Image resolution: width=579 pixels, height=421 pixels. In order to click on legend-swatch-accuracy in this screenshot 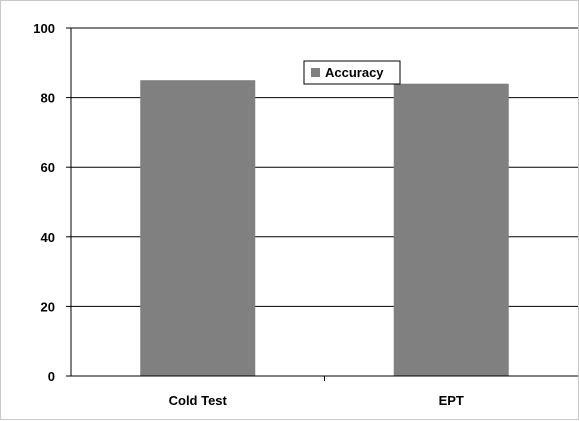, I will do `click(315, 72)`.